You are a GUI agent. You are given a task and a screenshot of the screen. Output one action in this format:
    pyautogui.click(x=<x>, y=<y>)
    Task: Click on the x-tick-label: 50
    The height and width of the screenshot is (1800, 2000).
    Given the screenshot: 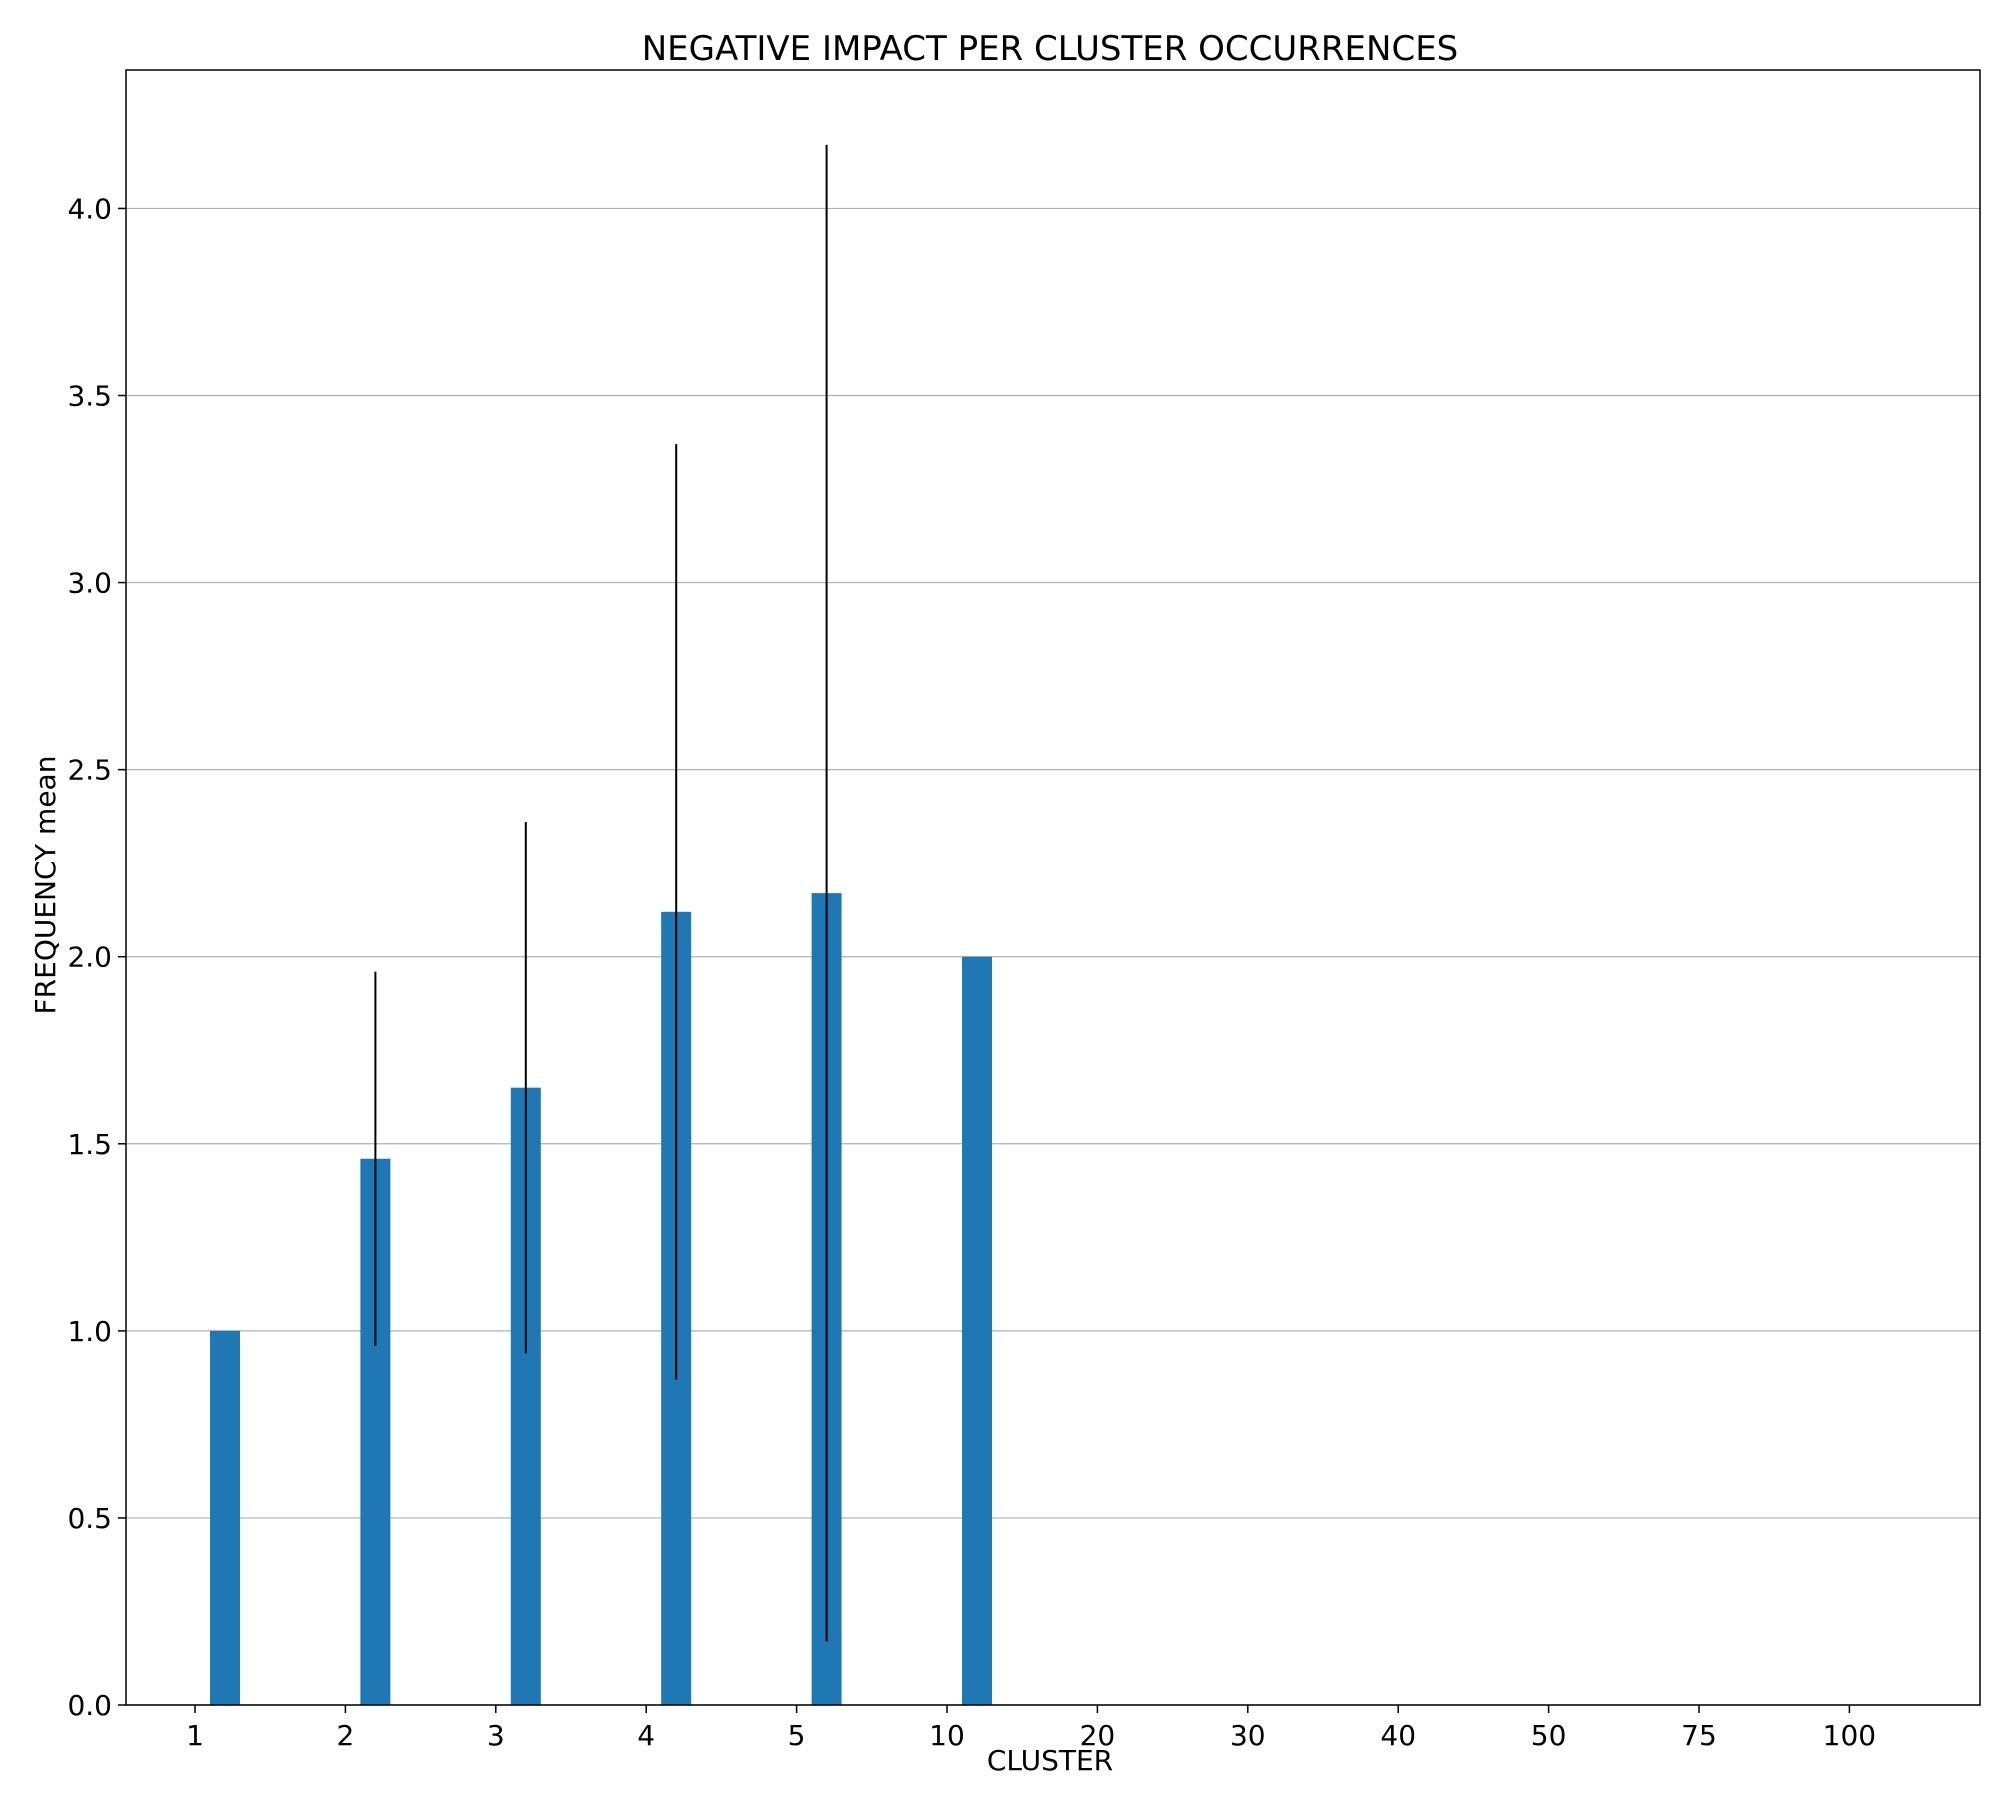 What is the action you would take?
    pyautogui.click(x=1549, y=1735)
    